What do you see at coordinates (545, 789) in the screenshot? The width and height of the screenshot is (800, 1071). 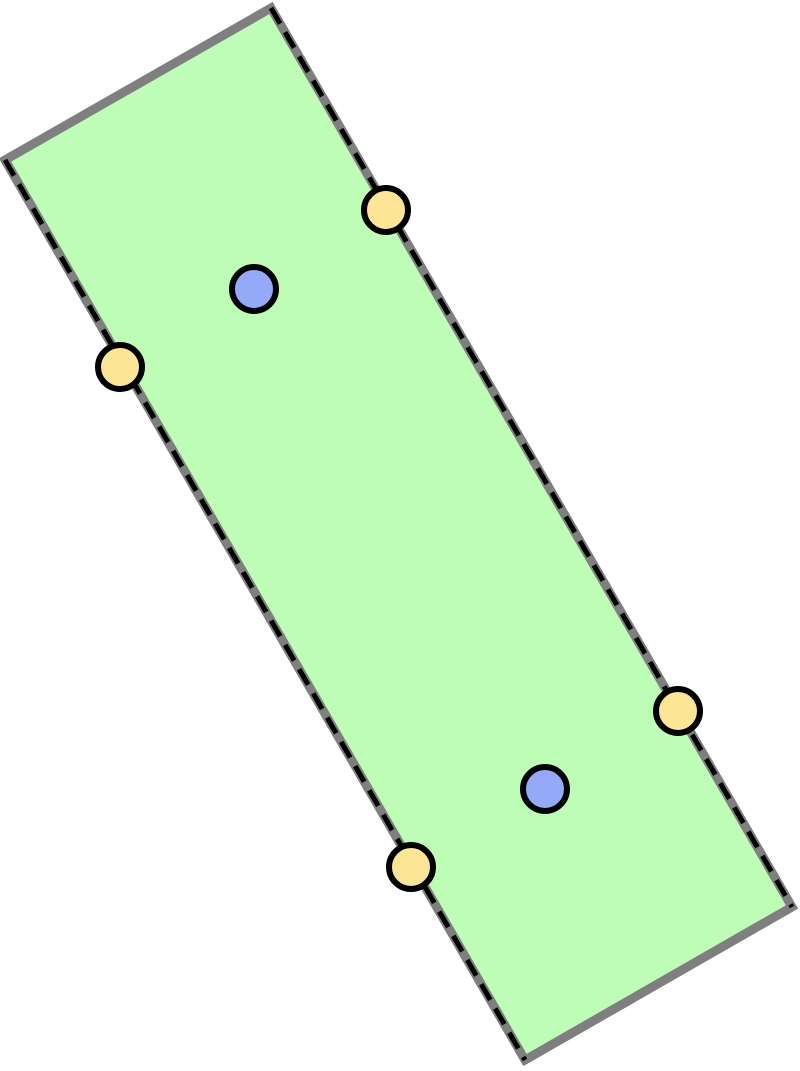 I see `center-handle-bottom` at bounding box center [545, 789].